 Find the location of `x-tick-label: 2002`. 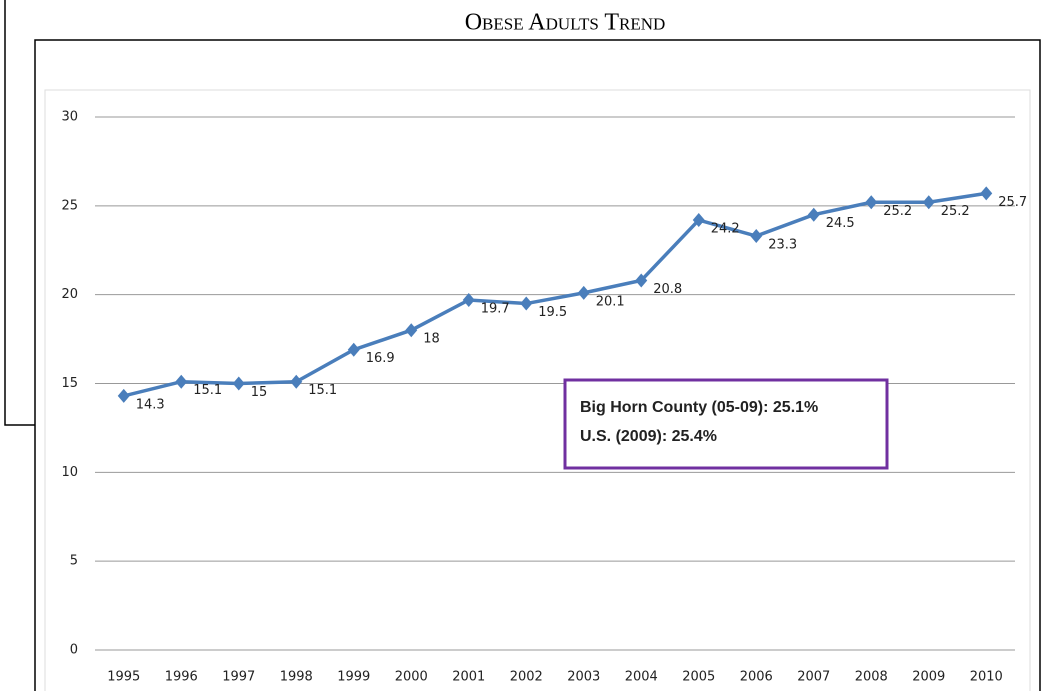

x-tick-label: 2002 is located at coordinates (526, 677).